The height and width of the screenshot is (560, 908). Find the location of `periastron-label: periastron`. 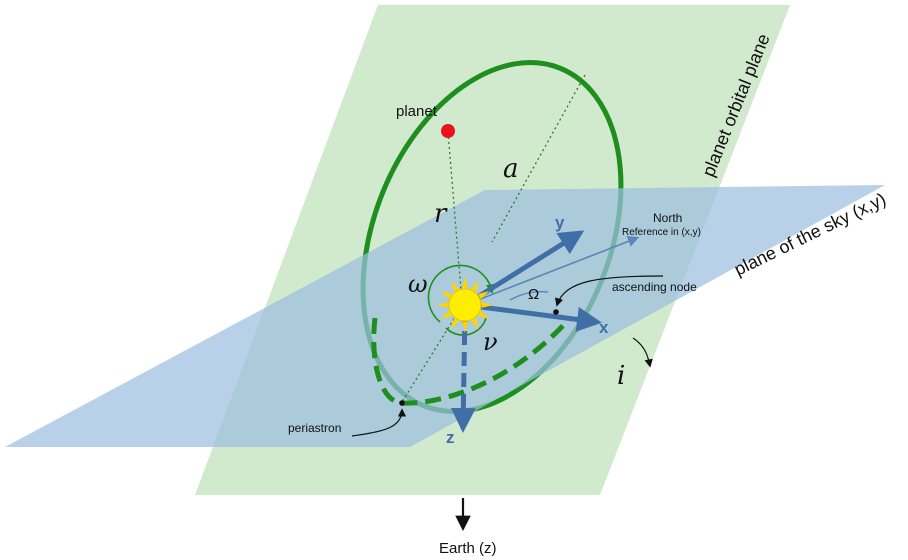

periastron-label: periastron is located at coordinates (314, 428).